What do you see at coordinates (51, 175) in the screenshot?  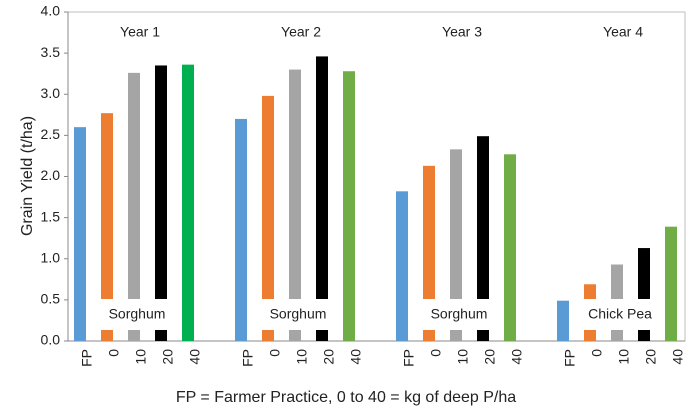 I see `y-tick-label: 2.0` at bounding box center [51, 175].